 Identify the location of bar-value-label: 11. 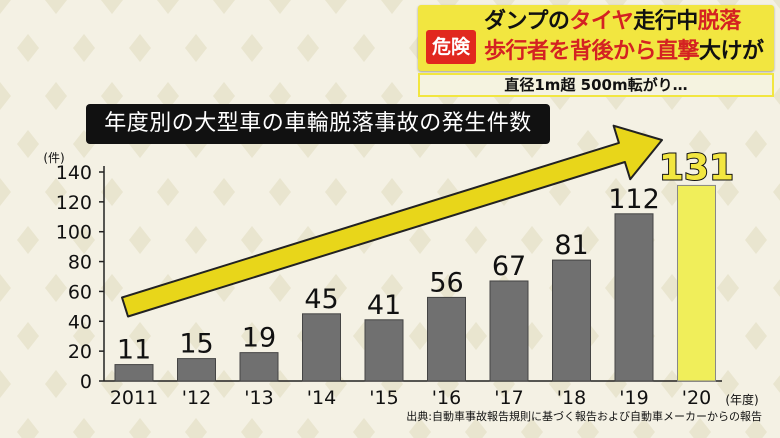
(134, 350).